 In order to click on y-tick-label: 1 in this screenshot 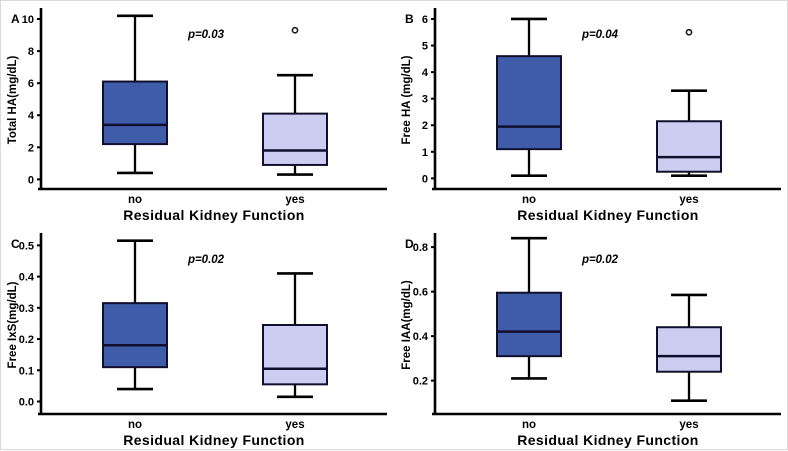, I will do `click(425, 153)`.